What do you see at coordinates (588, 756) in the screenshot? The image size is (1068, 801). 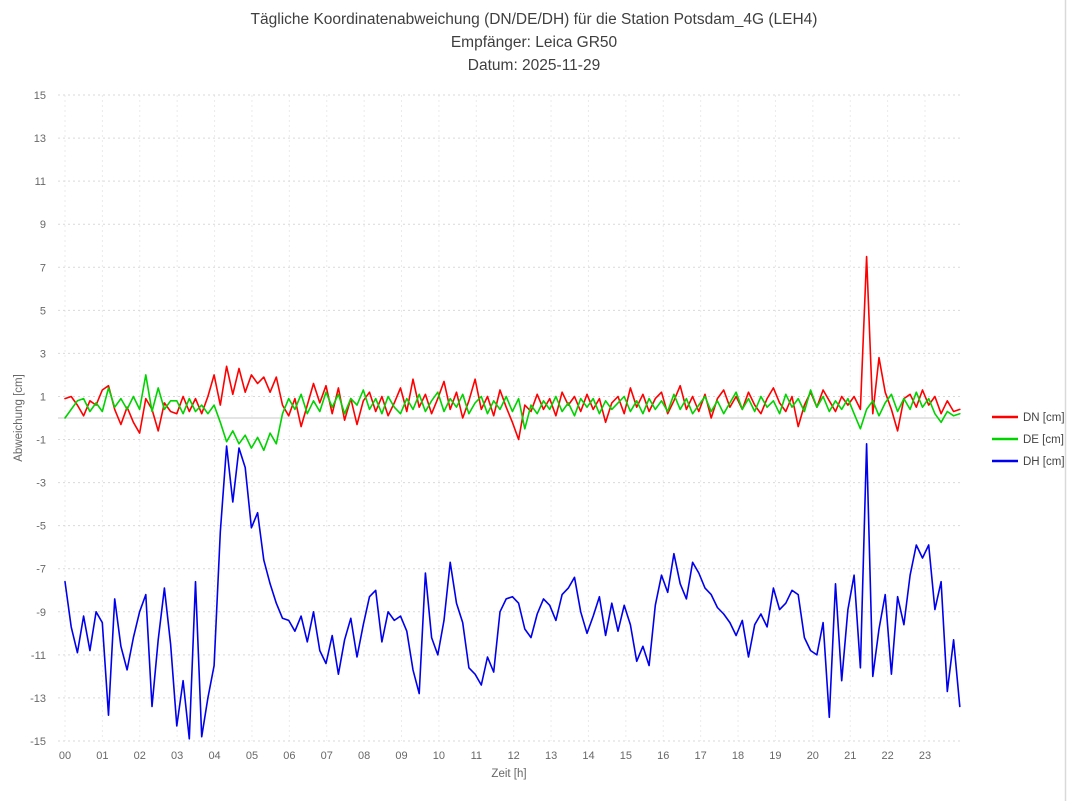 I see `x-tick-label: 14` at bounding box center [588, 756].